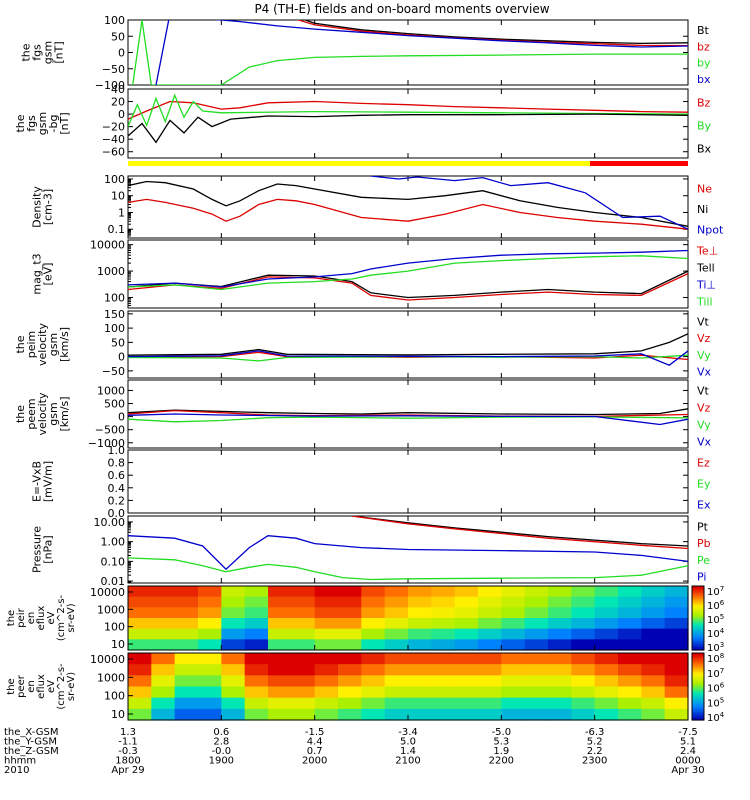 The image size is (750, 800). What do you see at coordinates (48, 52) in the screenshot?
I see `y-axis-label-line: gsm` at bounding box center [48, 52].